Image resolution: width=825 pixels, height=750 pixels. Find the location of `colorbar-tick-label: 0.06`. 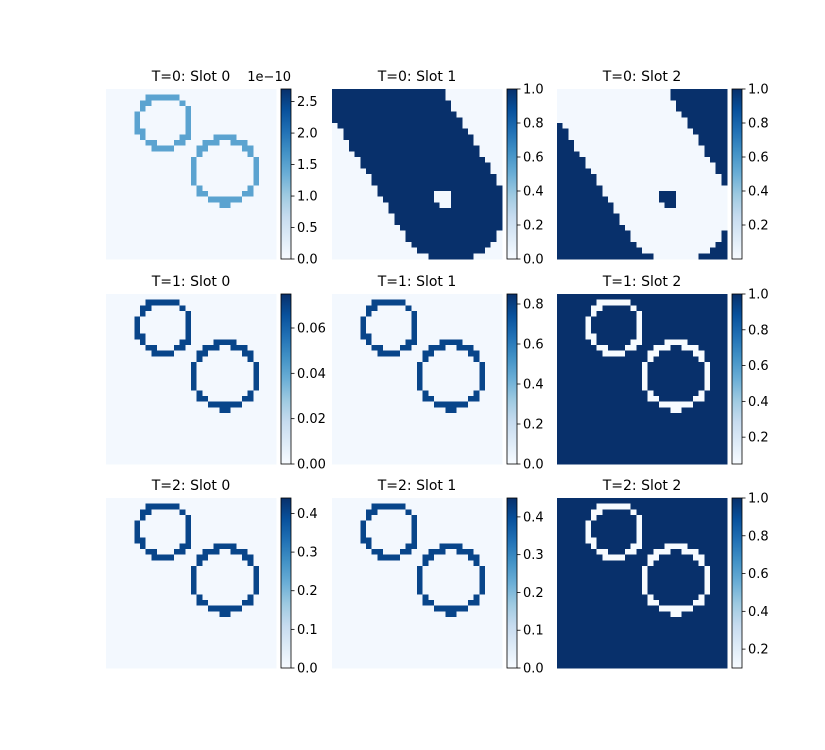

colorbar-tick-label: 0.06 is located at coordinates (311, 329).